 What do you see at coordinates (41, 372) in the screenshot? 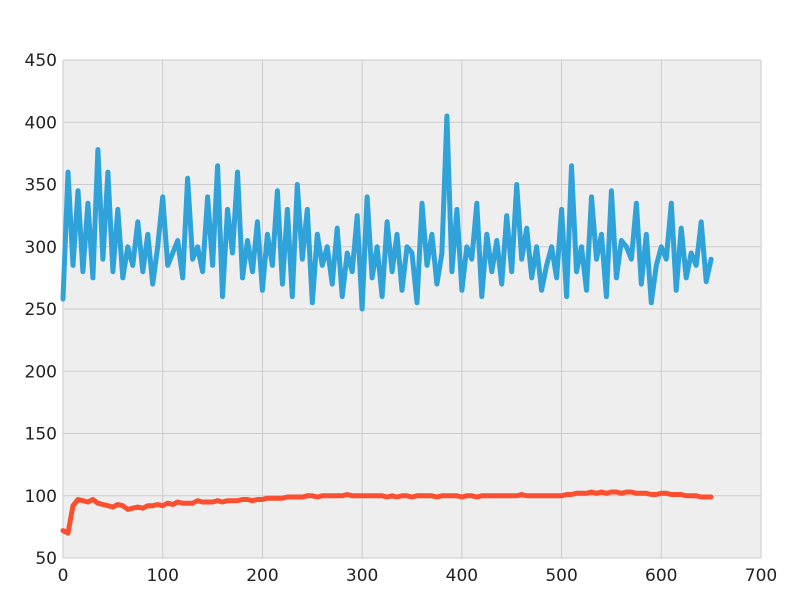
I see `y-tick-label: 200` at bounding box center [41, 372].